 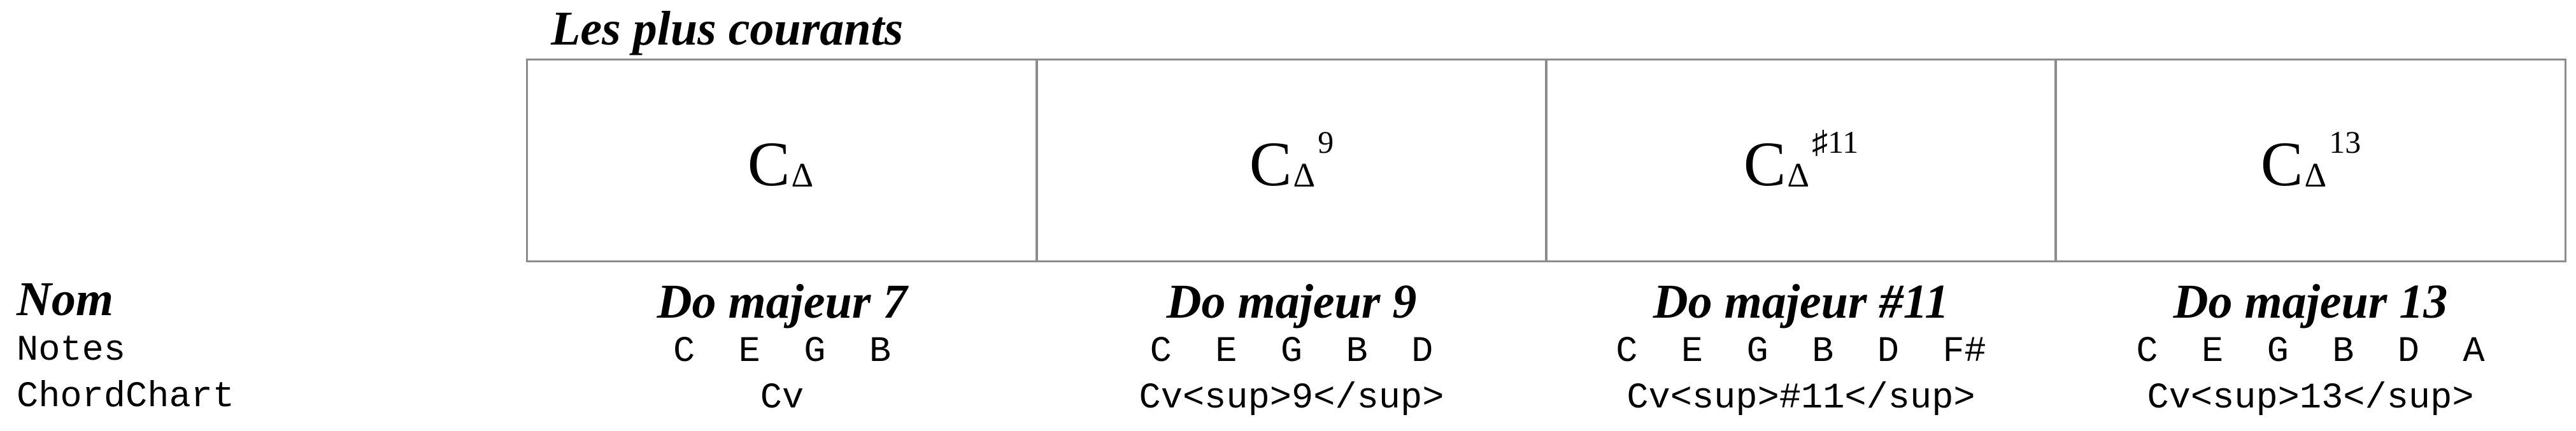 I want to click on chord-symbol-box: C Δ ♯11, so click(x=1801, y=160).